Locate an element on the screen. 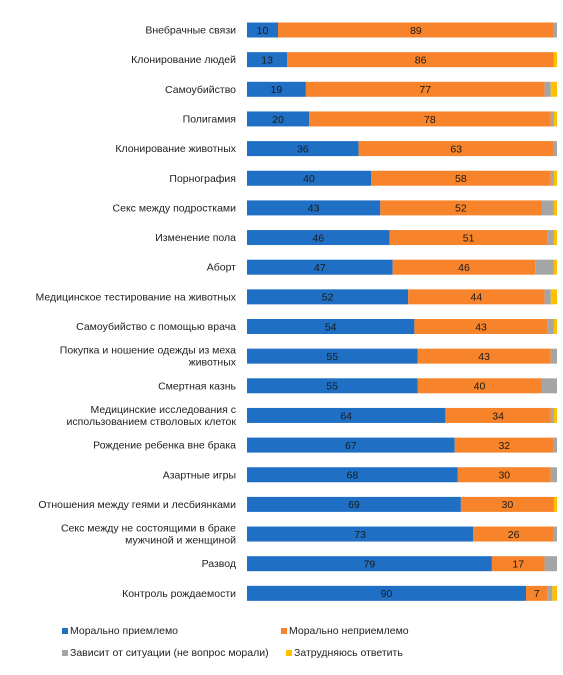 The height and width of the screenshot is (675, 563). data-label: 63 is located at coordinates (456, 149).